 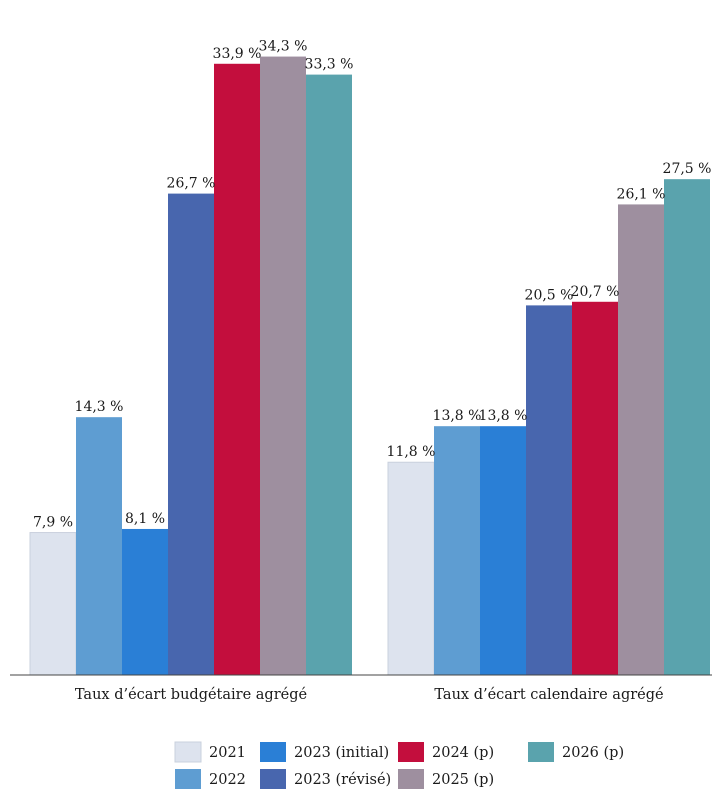 What do you see at coordinates (53, 523) in the screenshot?
I see `data-label: 7,9 %` at bounding box center [53, 523].